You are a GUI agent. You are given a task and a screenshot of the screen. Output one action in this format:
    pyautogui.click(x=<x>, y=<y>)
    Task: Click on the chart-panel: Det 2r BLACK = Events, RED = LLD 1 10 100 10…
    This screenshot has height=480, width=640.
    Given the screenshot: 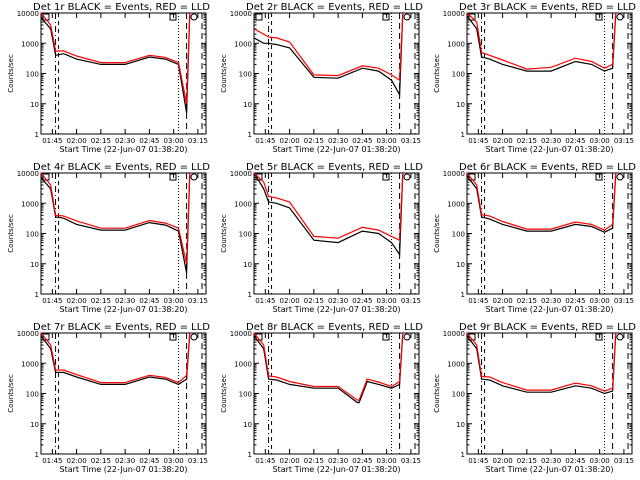 What is the action you would take?
    pyautogui.click(x=321, y=78)
    